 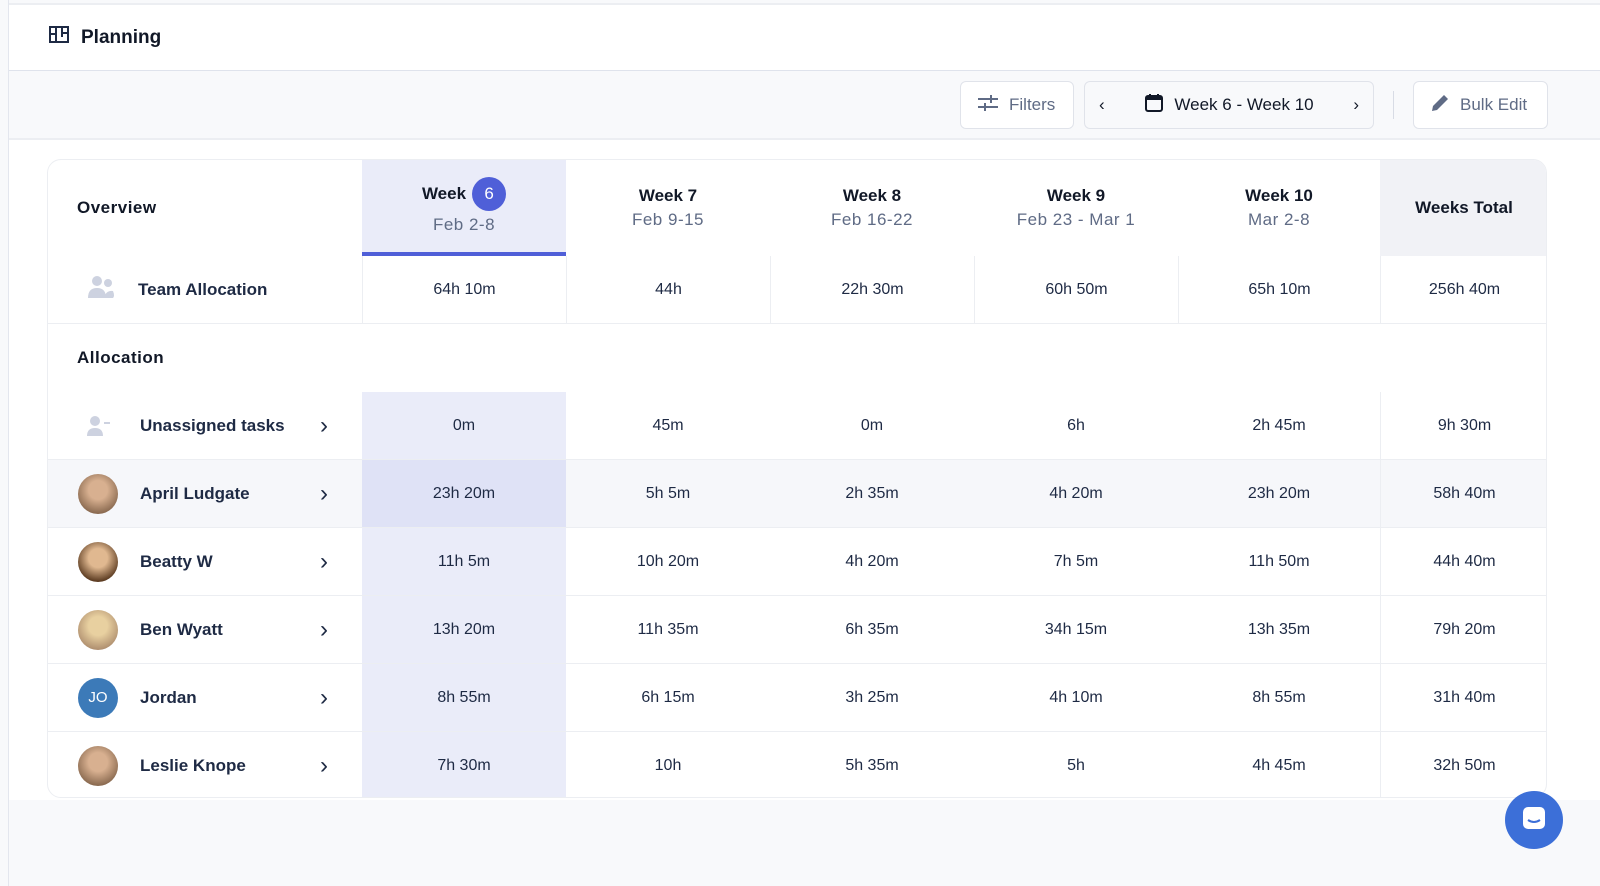 I want to click on allocation-cell: 10h 20m, so click(x=668, y=562).